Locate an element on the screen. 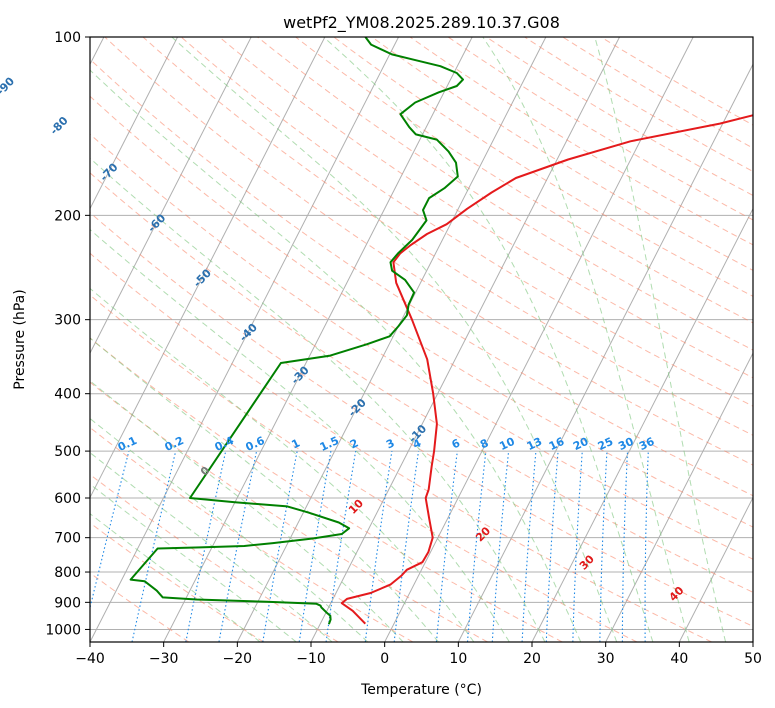 The width and height of the screenshot is (775, 708). isotherm-label: -50 is located at coordinates (202, 278).